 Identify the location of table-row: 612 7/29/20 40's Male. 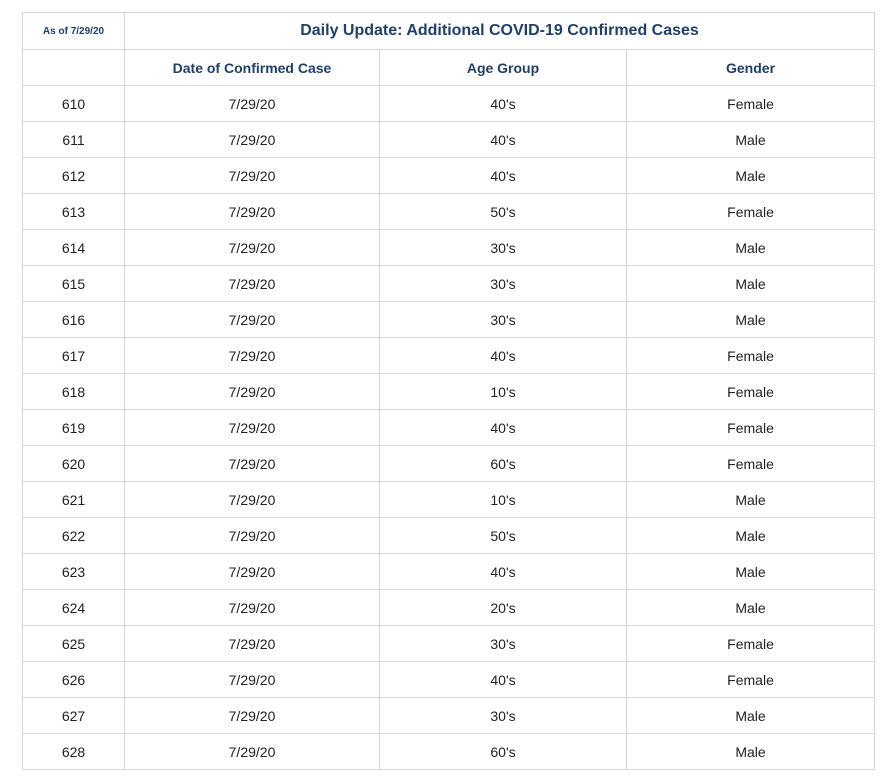
(449, 175).